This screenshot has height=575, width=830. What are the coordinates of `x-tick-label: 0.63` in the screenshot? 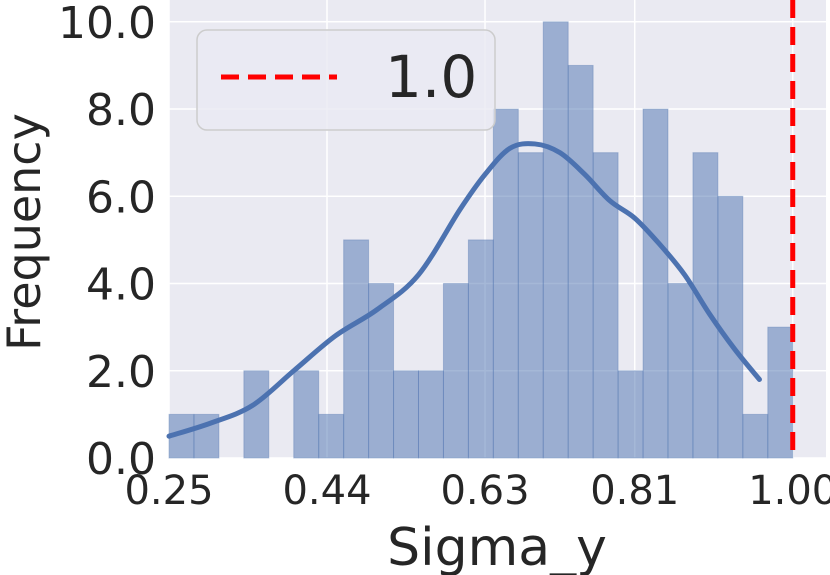 It's located at (484, 491).